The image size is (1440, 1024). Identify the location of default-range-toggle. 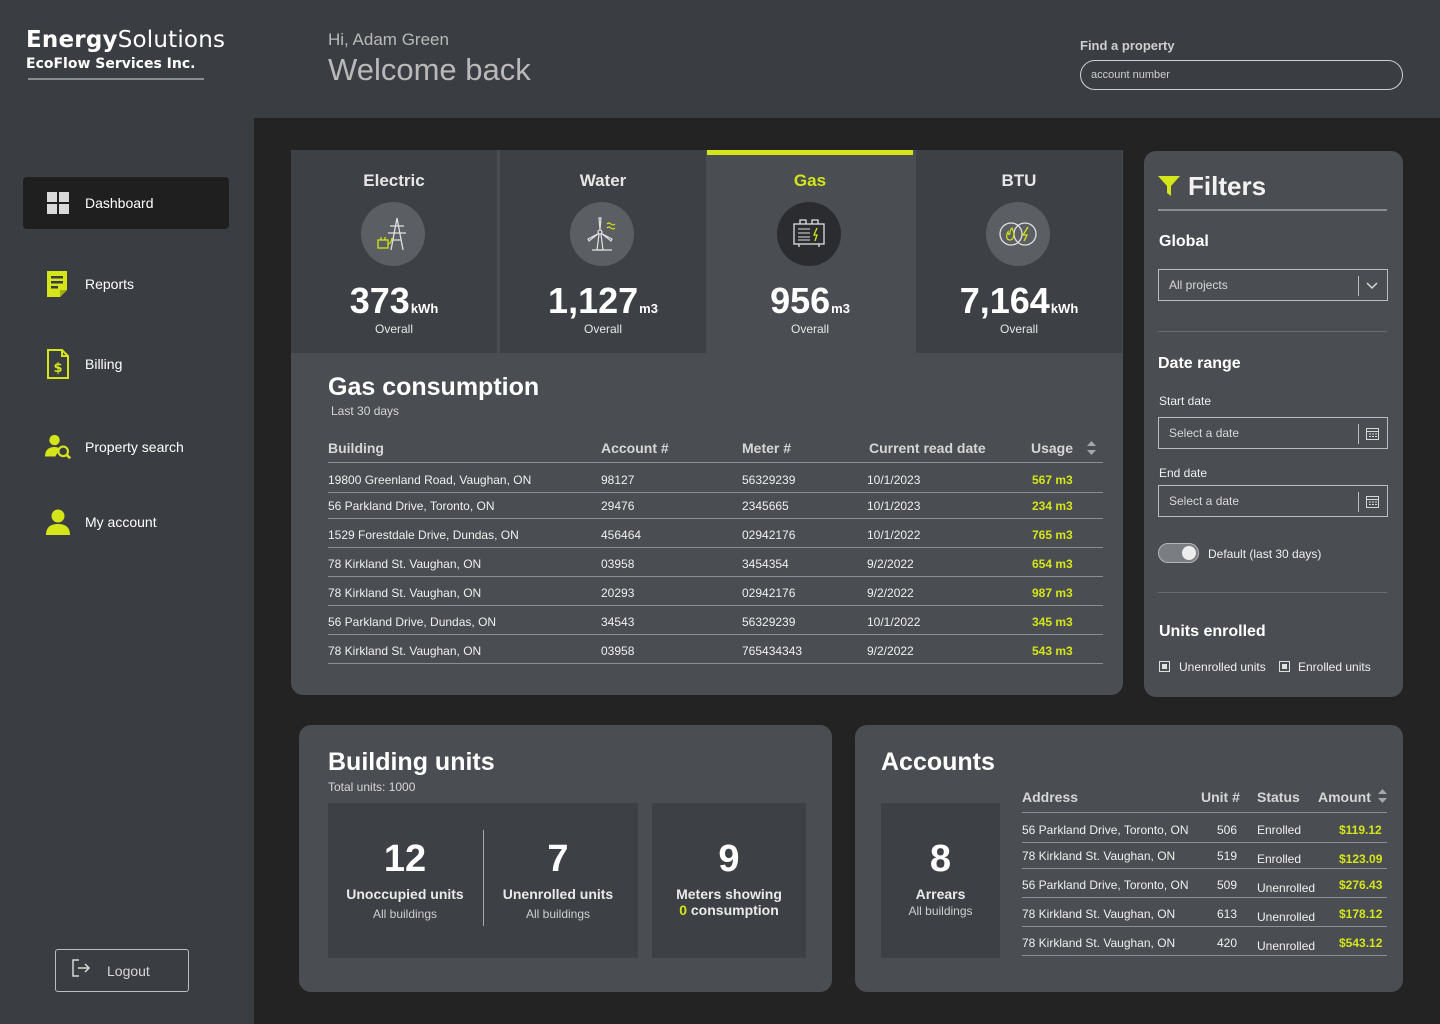
(1178, 553).